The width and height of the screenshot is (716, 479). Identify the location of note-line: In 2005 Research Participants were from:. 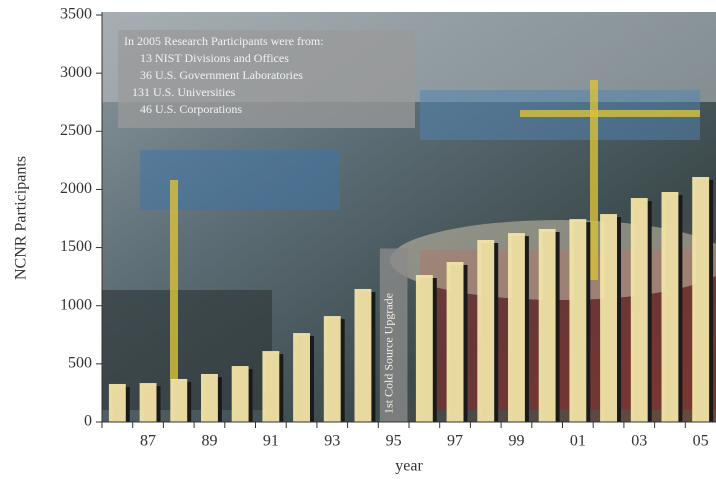
(224, 41).